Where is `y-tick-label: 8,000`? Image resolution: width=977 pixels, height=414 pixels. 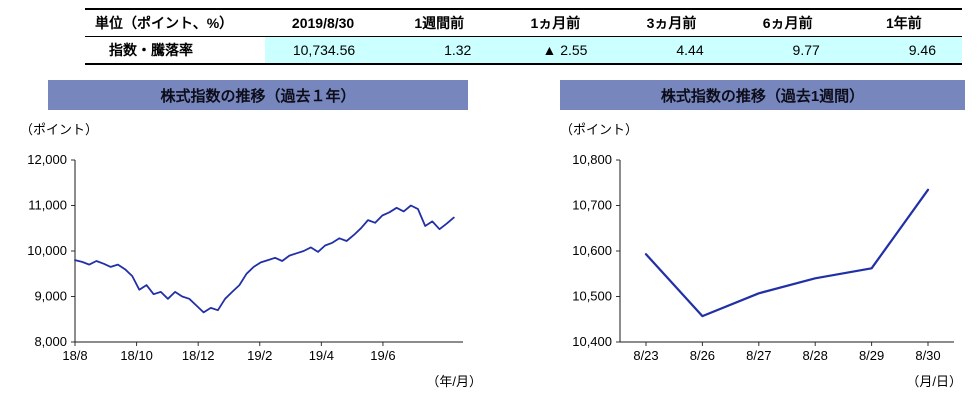 y-tick-label: 8,000 is located at coordinates (50, 341).